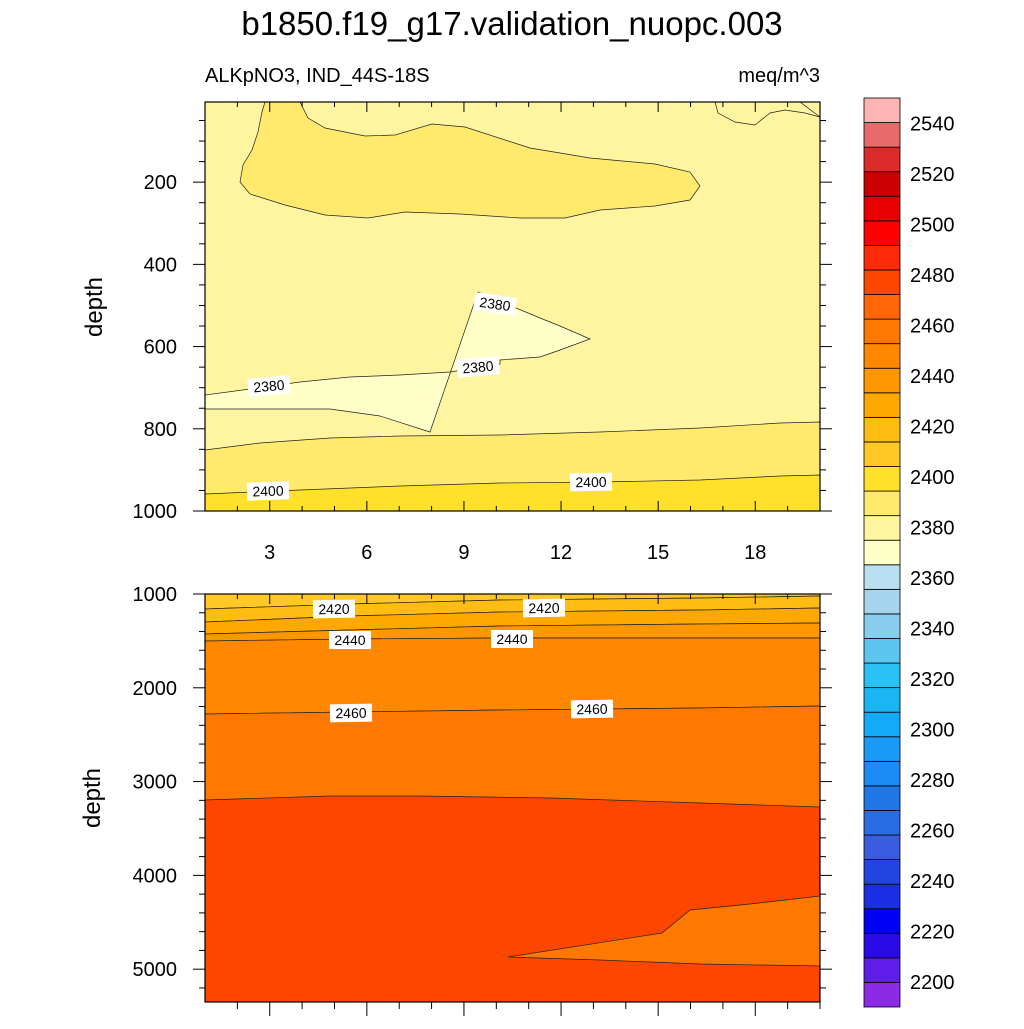  I want to click on top-x-tick-label: 18, so click(755, 553).